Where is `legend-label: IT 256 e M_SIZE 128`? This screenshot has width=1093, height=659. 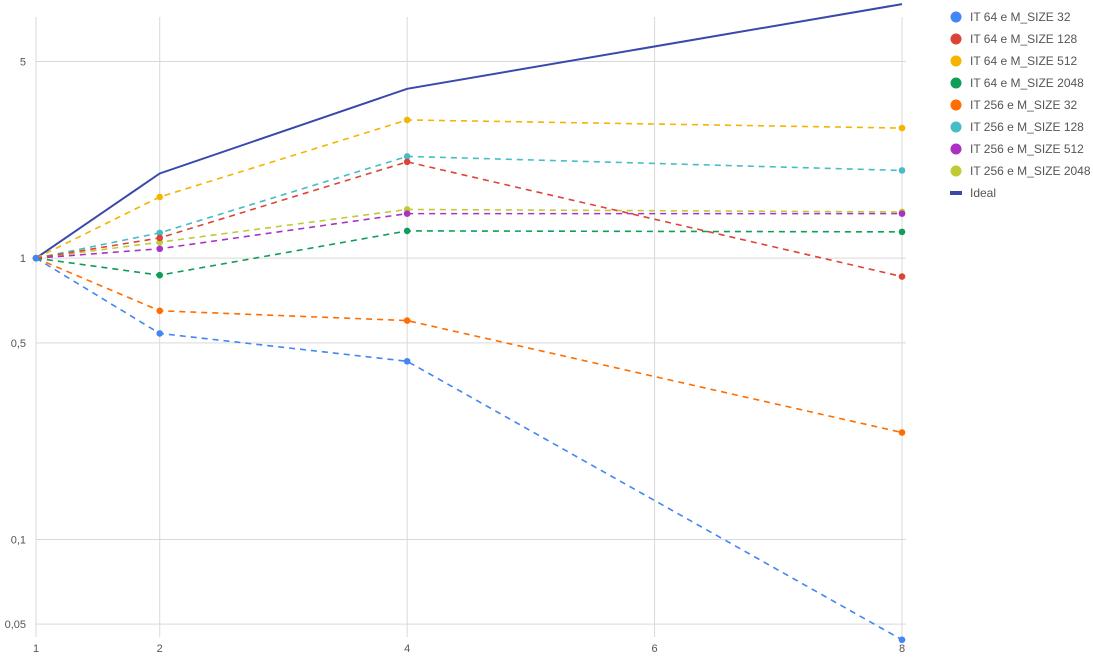 legend-label: IT 256 e M_SIZE 128 is located at coordinates (1027, 127).